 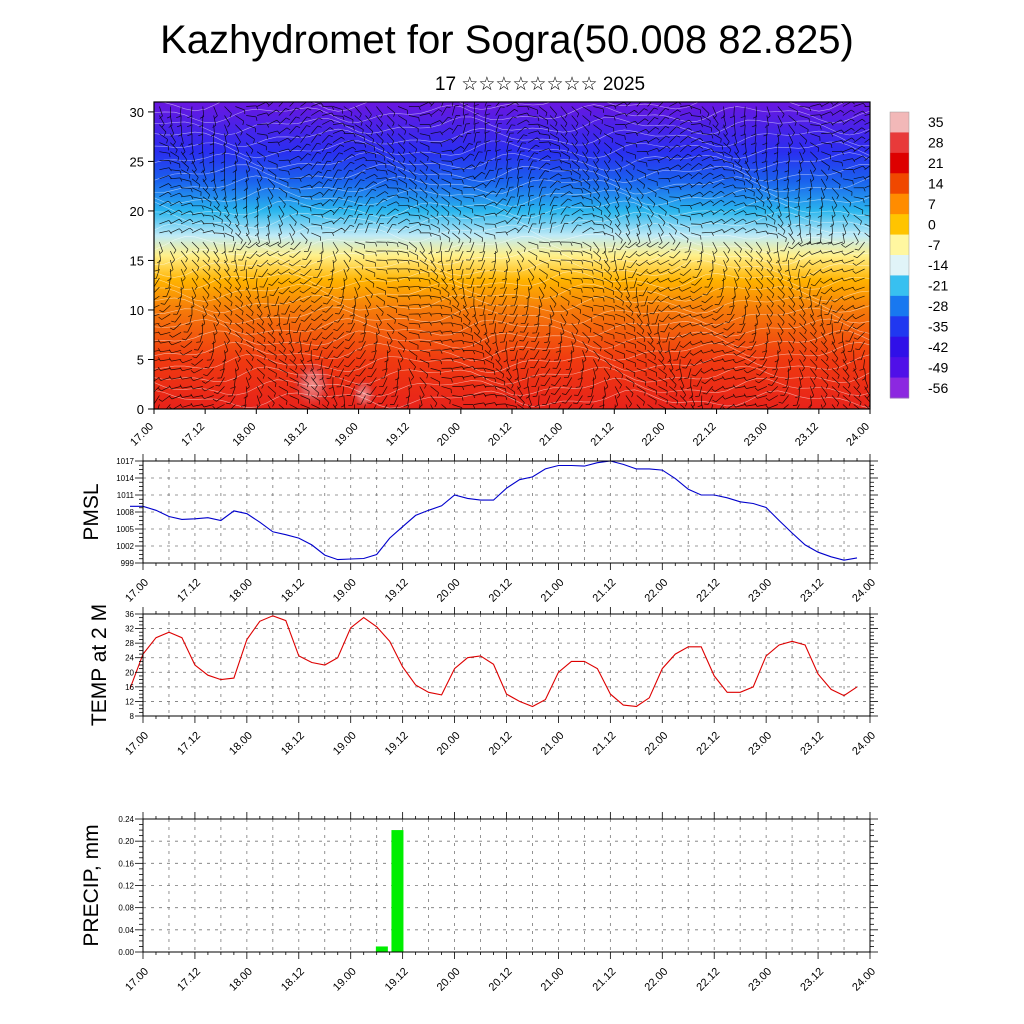 What do you see at coordinates (345, 744) in the screenshot?
I see `temp2m-xtick-label-4: 19.00` at bounding box center [345, 744].